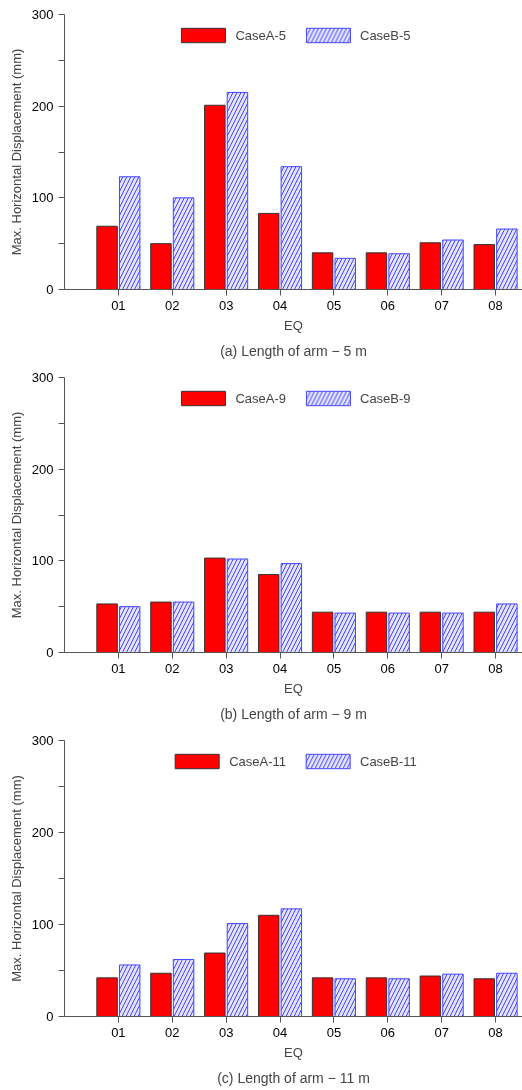 The image size is (522, 1090). Describe the element at coordinates (385, 398) in the screenshot. I see `legend-label: CaseB-9` at that location.